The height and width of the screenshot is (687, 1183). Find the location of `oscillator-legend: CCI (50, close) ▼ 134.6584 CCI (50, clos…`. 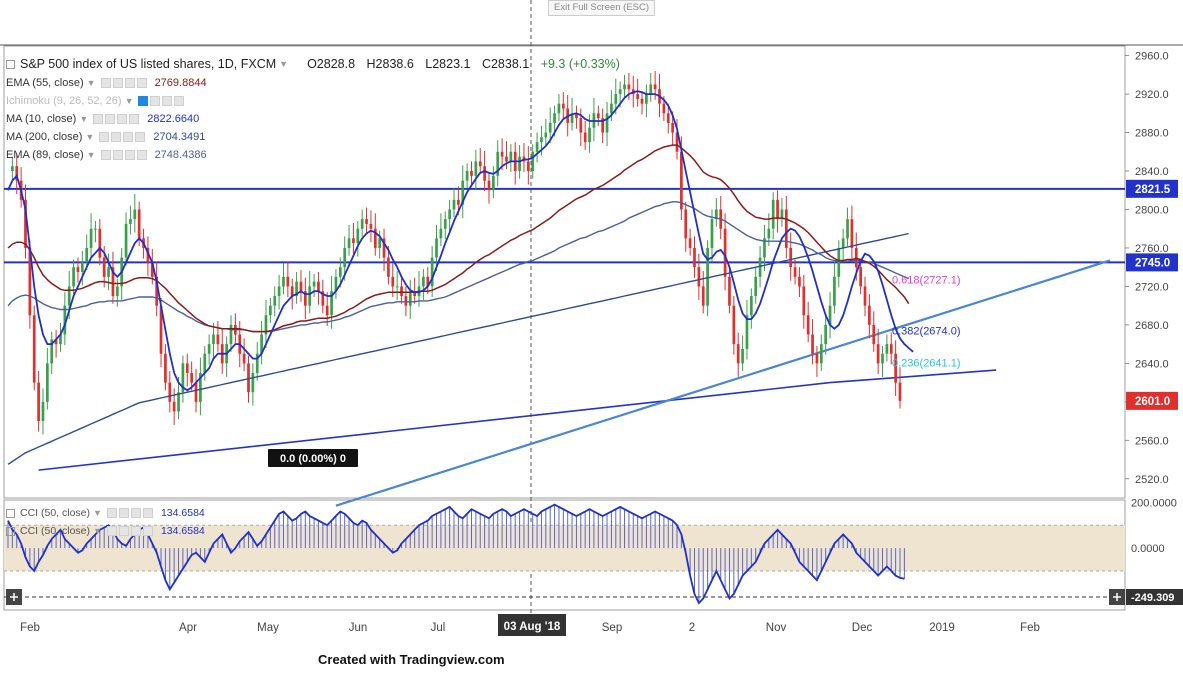

oscillator-legend: CCI (50, close) ▼ 134.6584 CCI (50, clos… is located at coordinates (105, 522).